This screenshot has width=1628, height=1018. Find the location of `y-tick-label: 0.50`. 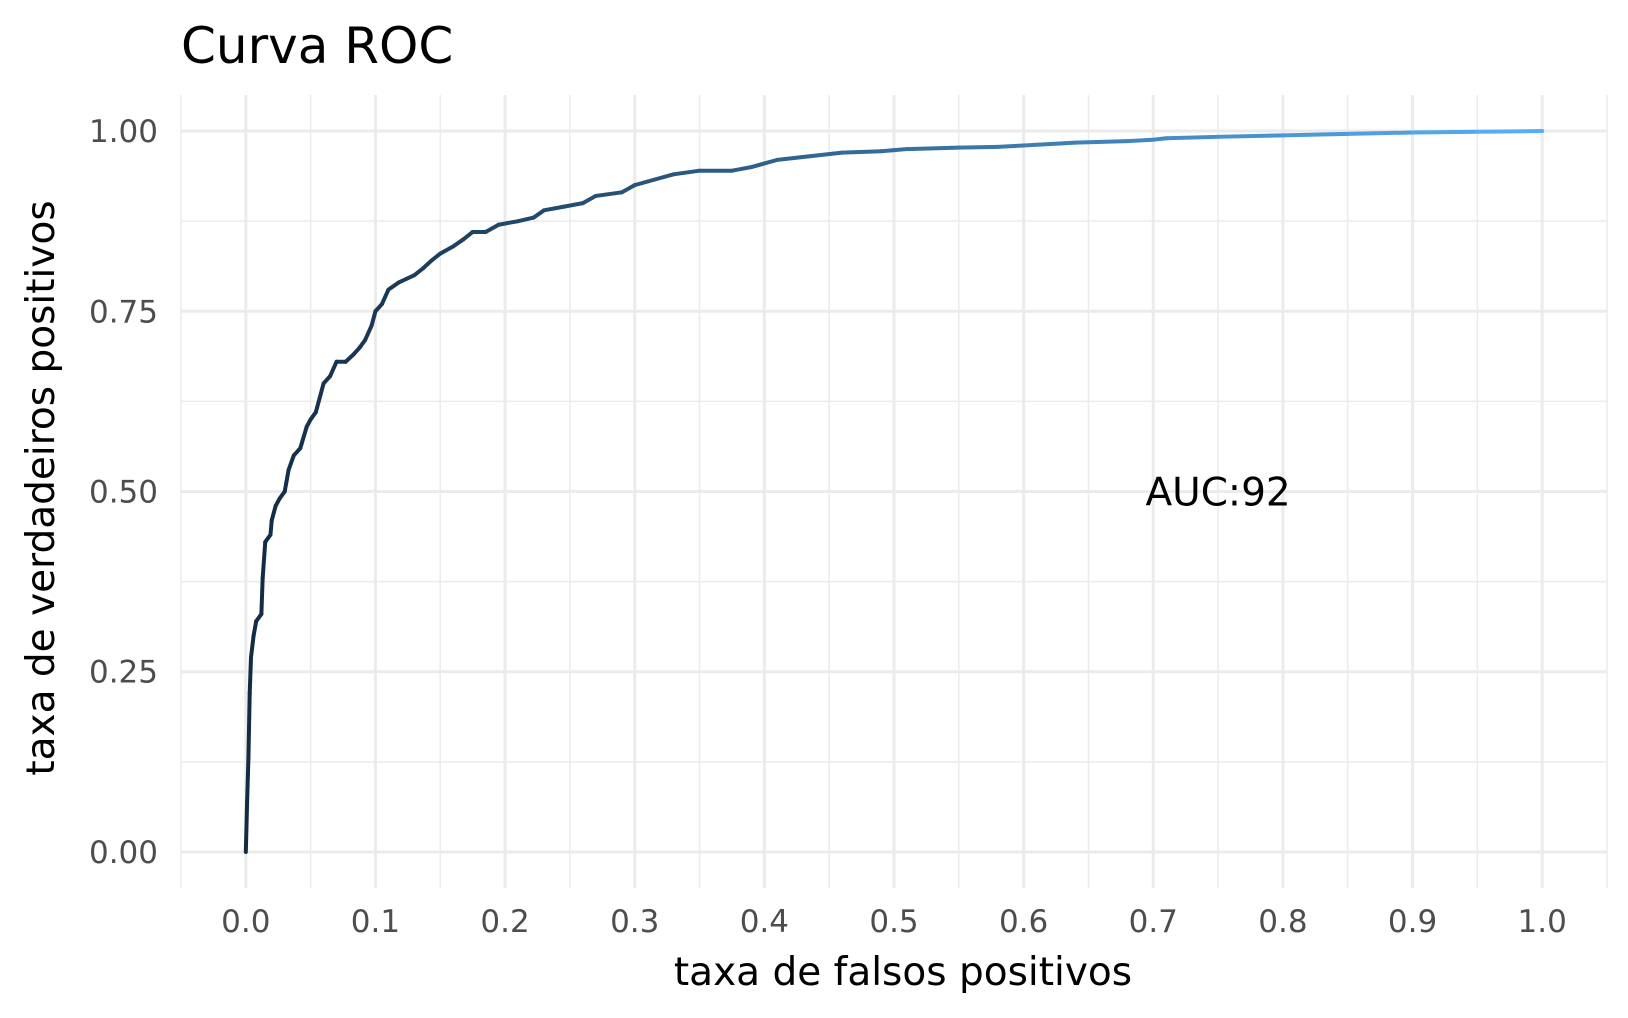

y-tick-label: 0.50 is located at coordinates (123, 493).